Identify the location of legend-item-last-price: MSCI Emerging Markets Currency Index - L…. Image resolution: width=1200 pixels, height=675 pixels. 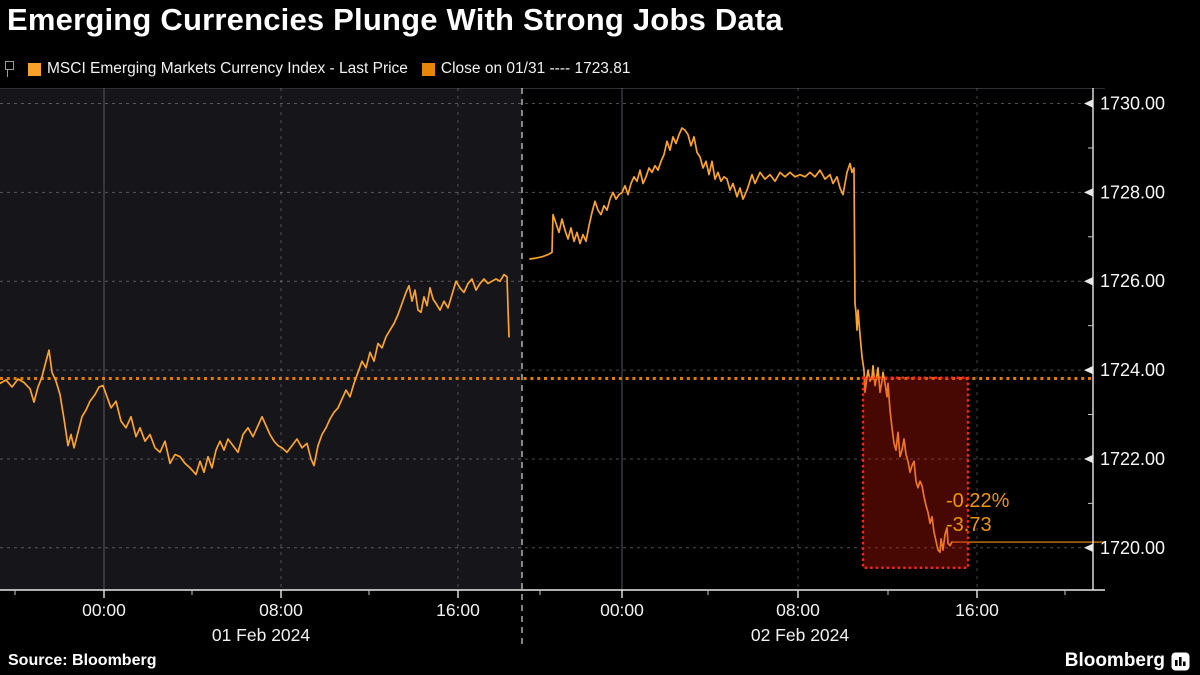
(218, 69).